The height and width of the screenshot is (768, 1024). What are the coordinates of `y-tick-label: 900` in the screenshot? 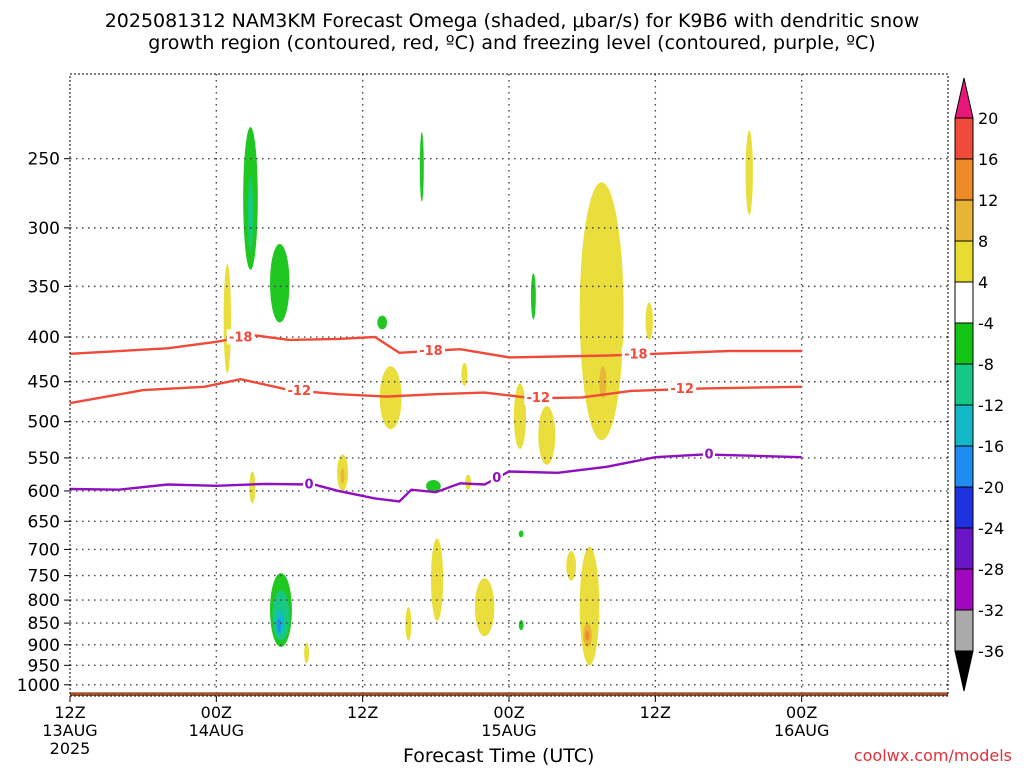 It's located at (44, 646).